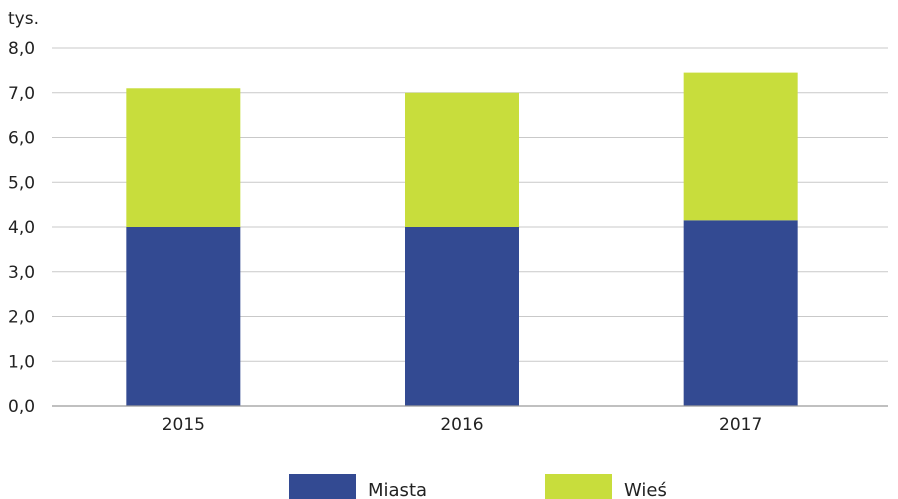 The width and height of the screenshot is (898, 499). Describe the element at coordinates (21, 49) in the screenshot. I see `y-tick-label: 8,0` at that location.